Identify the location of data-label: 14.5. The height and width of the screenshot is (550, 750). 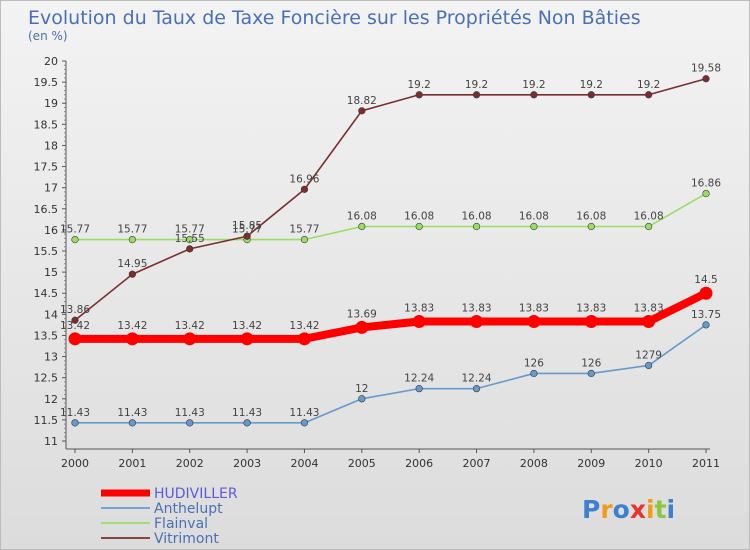
(705, 280).